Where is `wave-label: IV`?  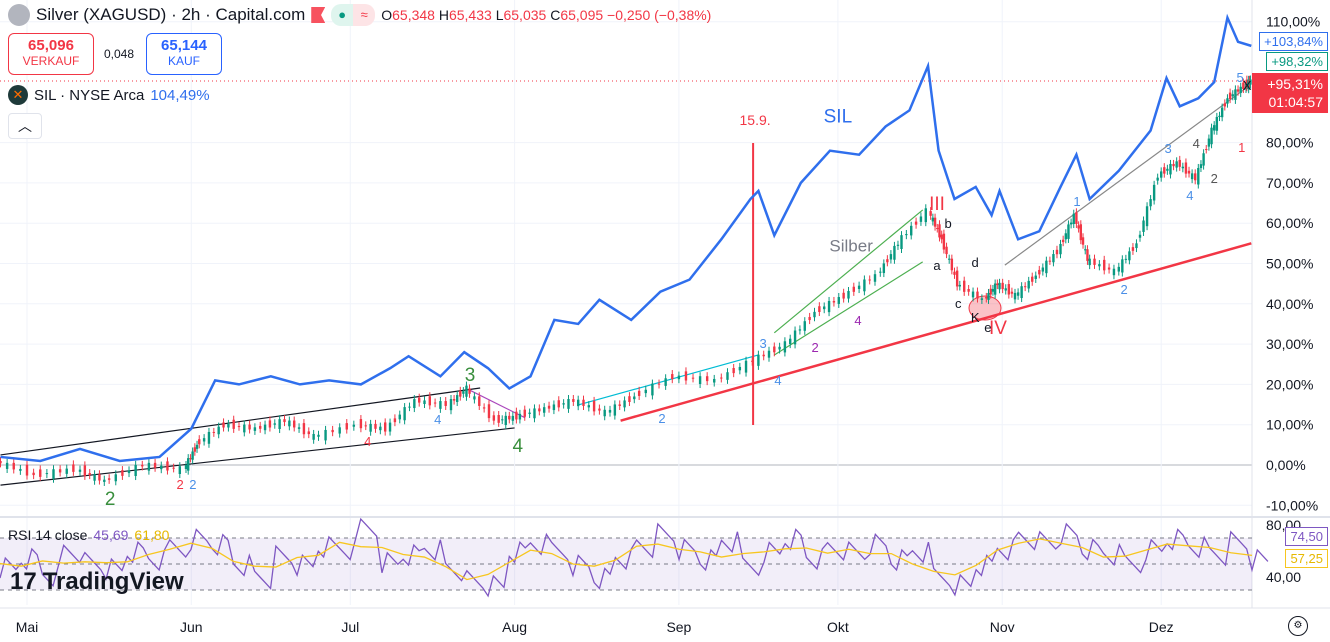
wave-label: IV is located at coordinates (998, 328).